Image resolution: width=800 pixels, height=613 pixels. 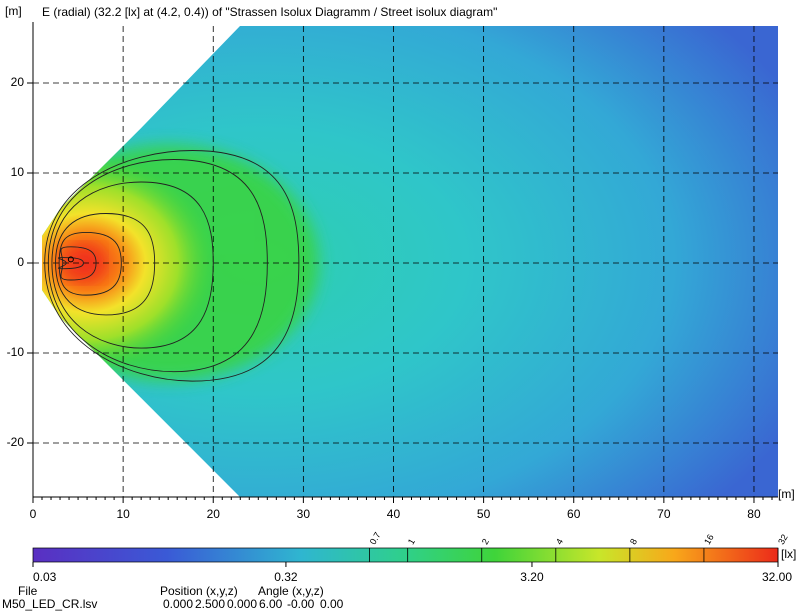 I want to click on contour-level-label: 2, so click(x=485, y=541).